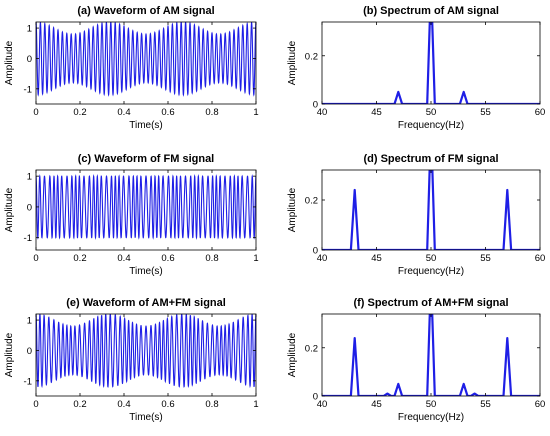  Describe the element at coordinates (430, 159) in the screenshot. I see `panel-title: (d) Spectrum of FM signal` at that location.